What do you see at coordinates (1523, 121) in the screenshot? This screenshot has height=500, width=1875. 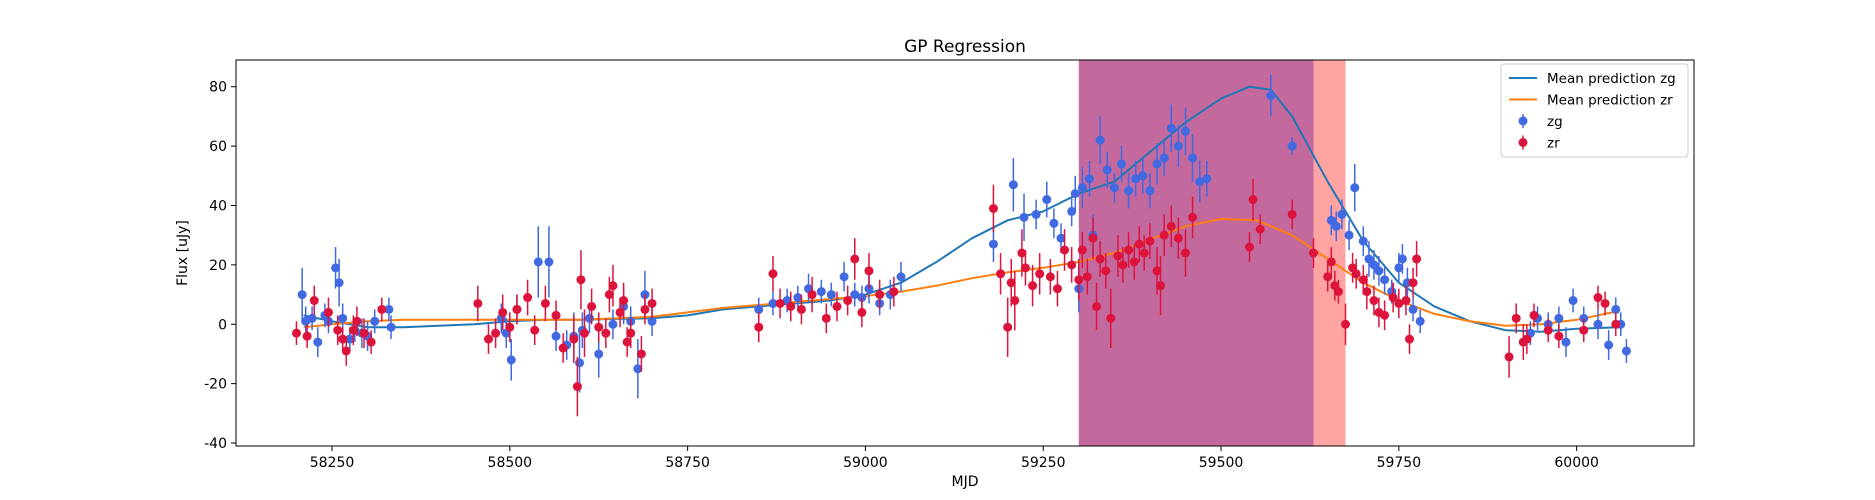 I see `legend-marker-dot` at bounding box center [1523, 121].